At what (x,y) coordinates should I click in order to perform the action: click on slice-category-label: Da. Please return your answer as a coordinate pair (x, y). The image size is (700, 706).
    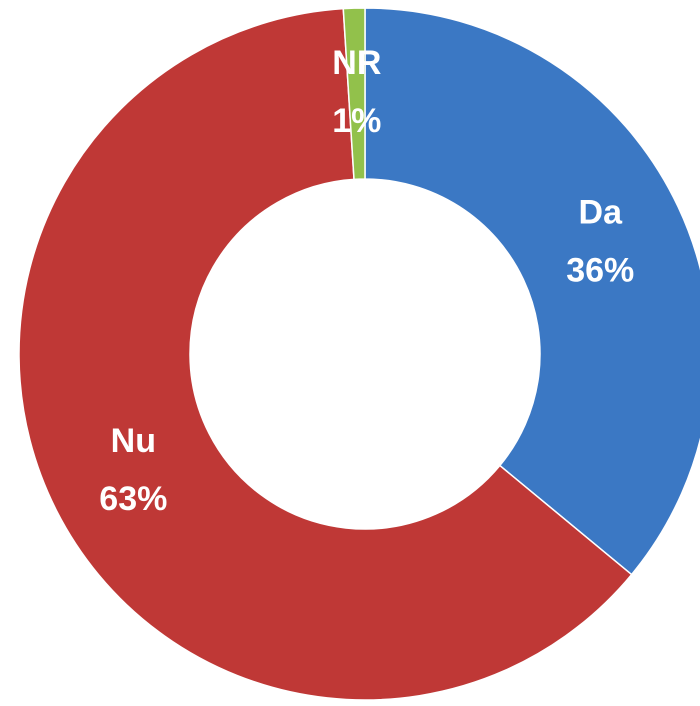
    Looking at the image, I should click on (601, 212).